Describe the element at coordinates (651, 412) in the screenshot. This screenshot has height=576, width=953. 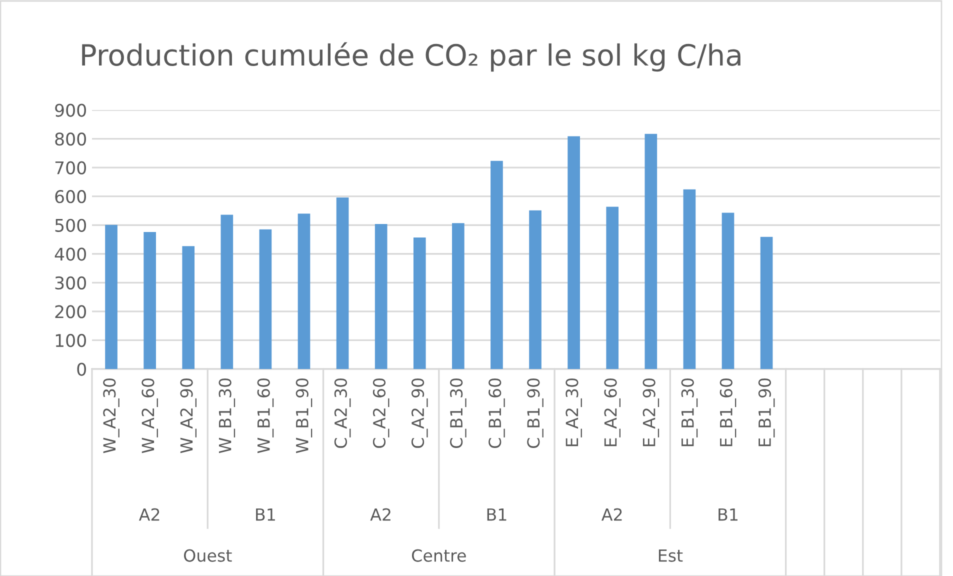
I see `x-tick-label: E_A2_90` at that location.